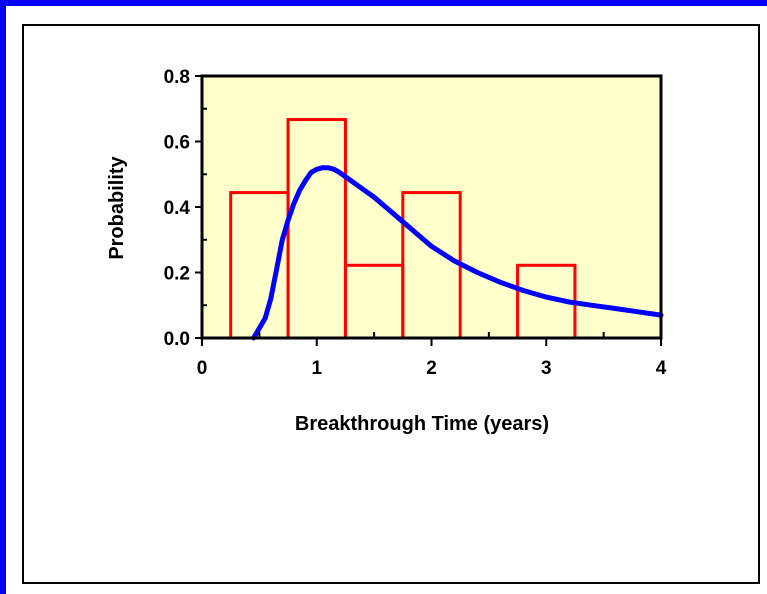 The height and width of the screenshot is (594, 767). What do you see at coordinates (422, 424) in the screenshot?
I see `x-axis-label: Breakthrough Time (years)` at bounding box center [422, 424].